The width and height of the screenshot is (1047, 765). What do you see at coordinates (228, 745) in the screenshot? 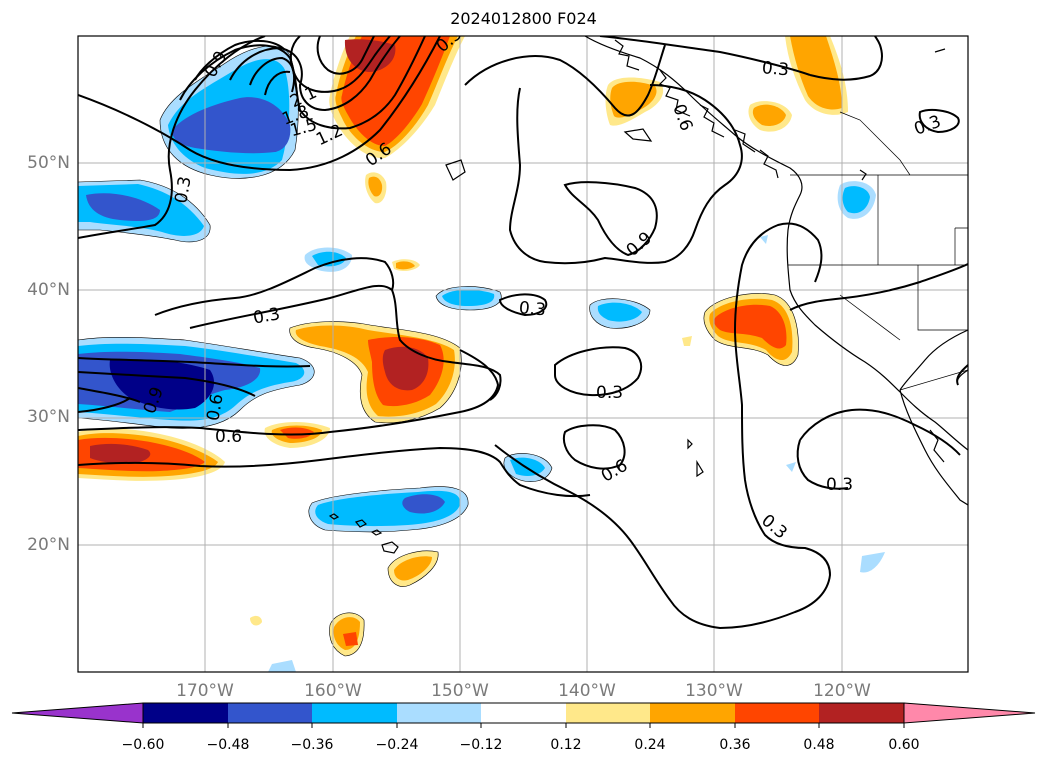
I see `colorbar-tick-label: −0.48` at bounding box center [228, 745].